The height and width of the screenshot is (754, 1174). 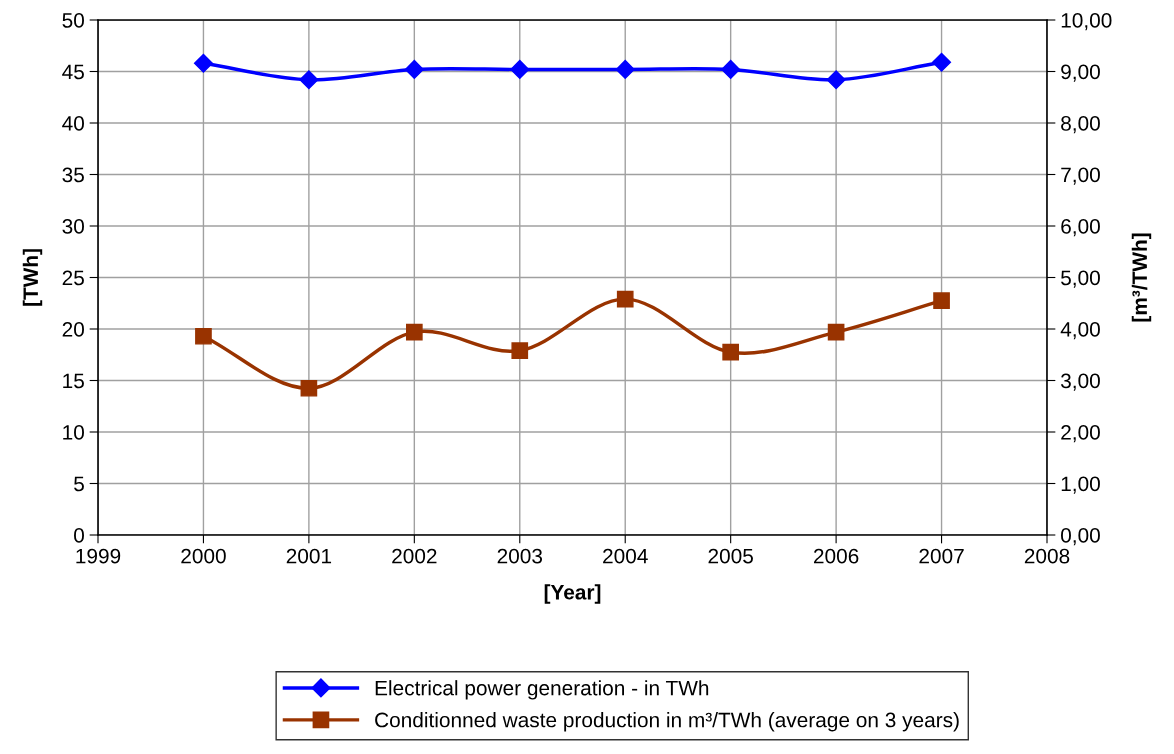 I want to click on x-axis-title: [Year], so click(x=572, y=594).